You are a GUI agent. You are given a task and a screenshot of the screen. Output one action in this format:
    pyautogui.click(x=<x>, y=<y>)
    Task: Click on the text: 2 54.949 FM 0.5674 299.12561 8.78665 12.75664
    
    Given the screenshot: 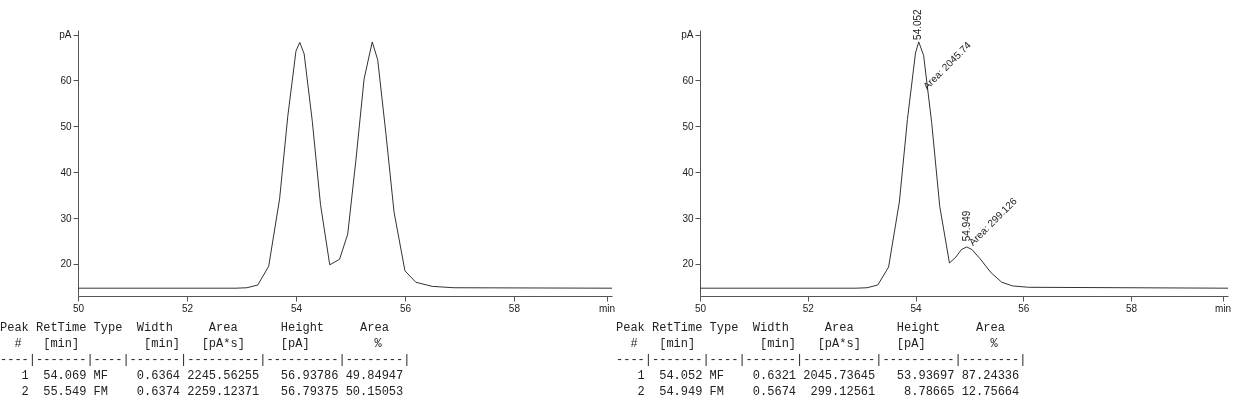 What is the action you would take?
    pyautogui.click(x=828, y=392)
    